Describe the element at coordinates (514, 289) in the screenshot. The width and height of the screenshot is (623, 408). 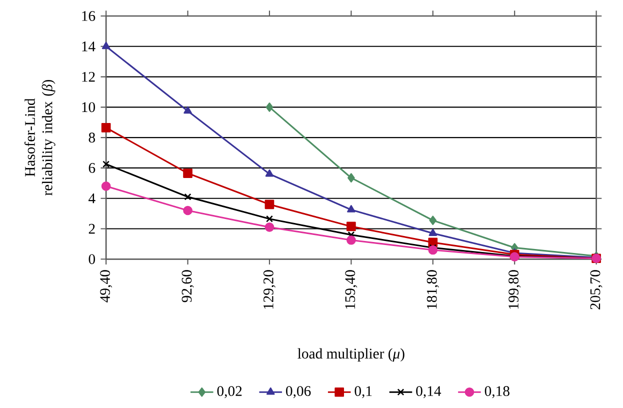
I see `x-tick-label: 199,80` at that location.